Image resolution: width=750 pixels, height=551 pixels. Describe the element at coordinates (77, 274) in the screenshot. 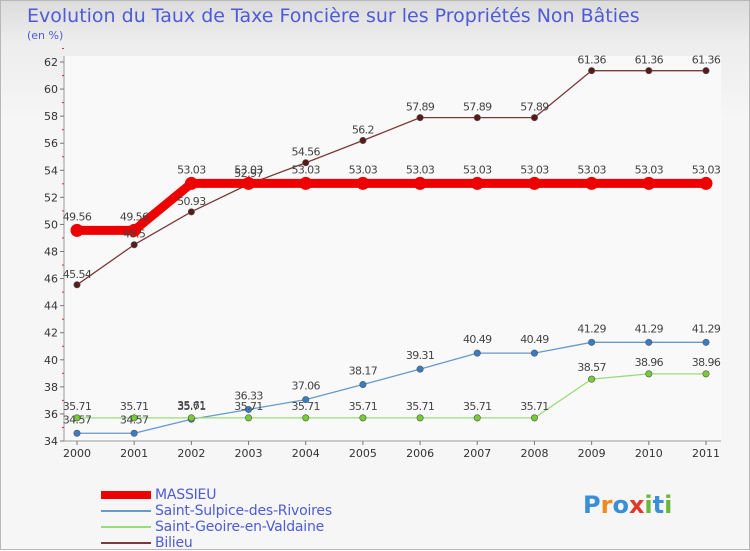

I see `data-label: 45.54` at that location.